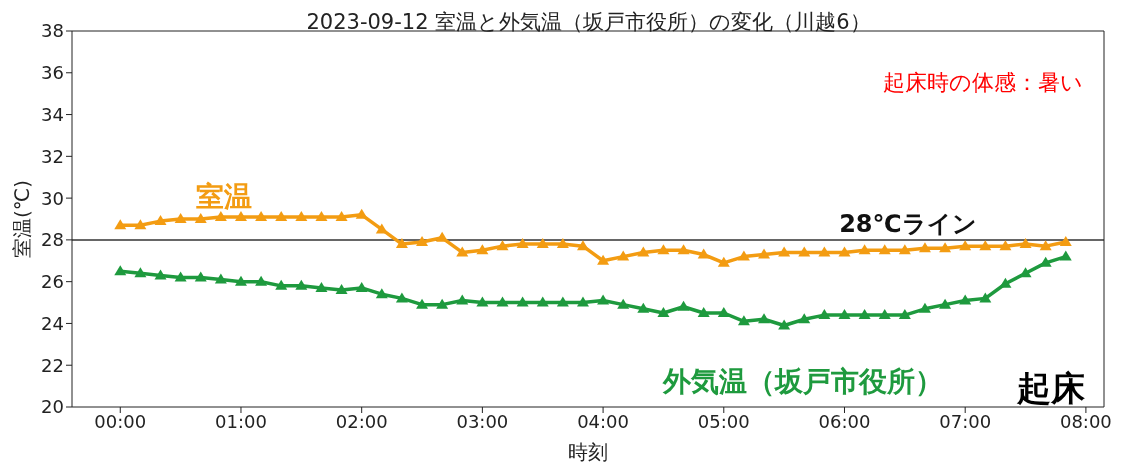 This screenshot has width=1127, height=475. Describe the element at coordinates (52, 282) in the screenshot. I see `y-tick-label: 26` at that location.